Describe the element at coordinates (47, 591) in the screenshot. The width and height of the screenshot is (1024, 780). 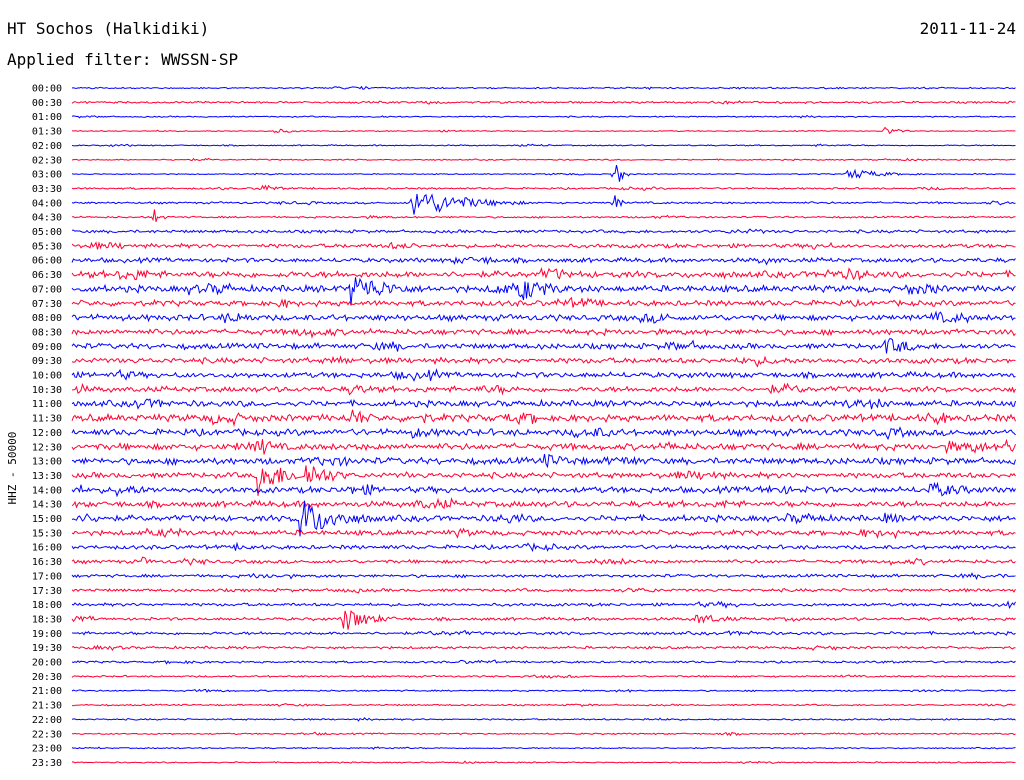
I see `time-label: 17:30` at that location.